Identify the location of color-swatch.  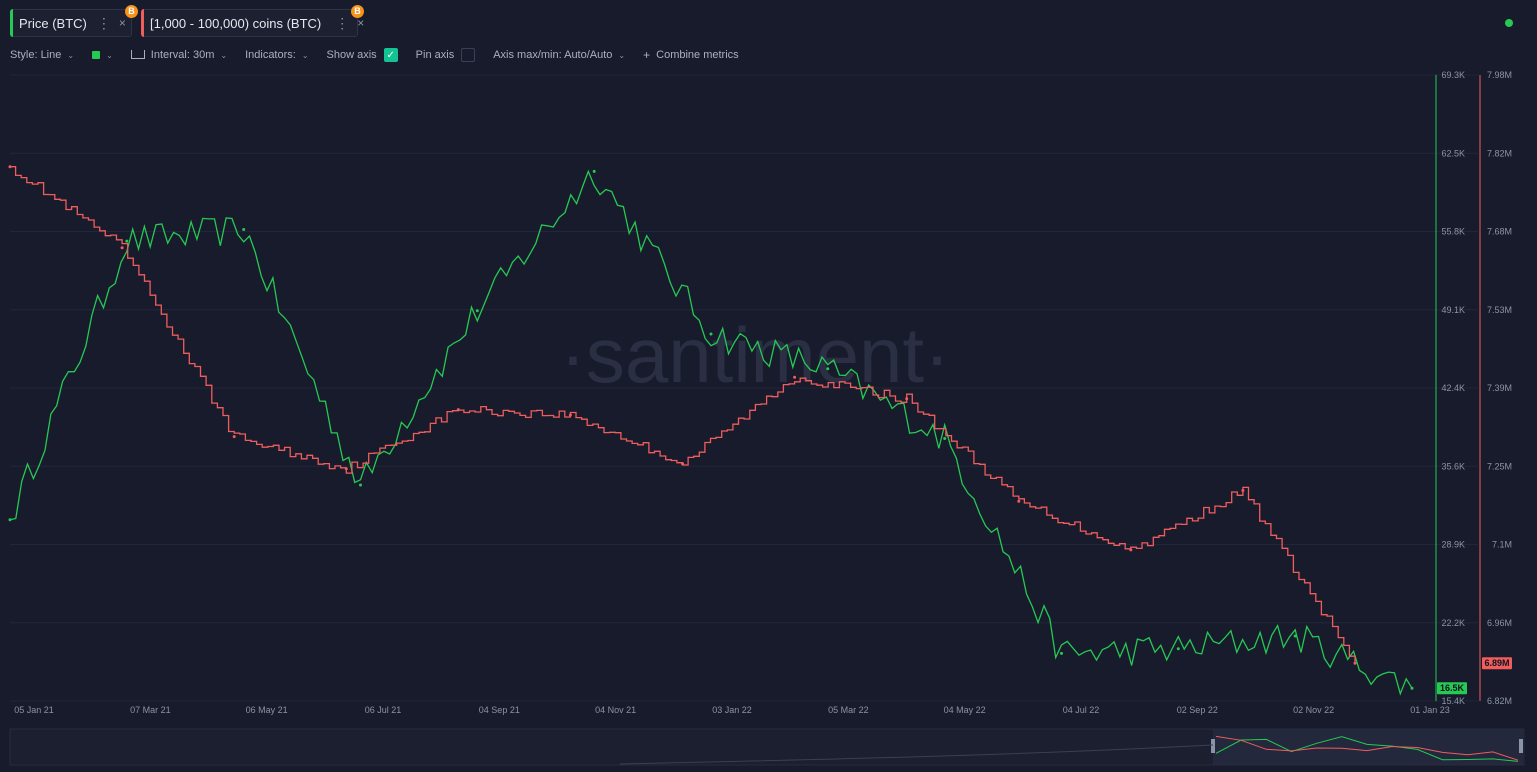
(96, 55).